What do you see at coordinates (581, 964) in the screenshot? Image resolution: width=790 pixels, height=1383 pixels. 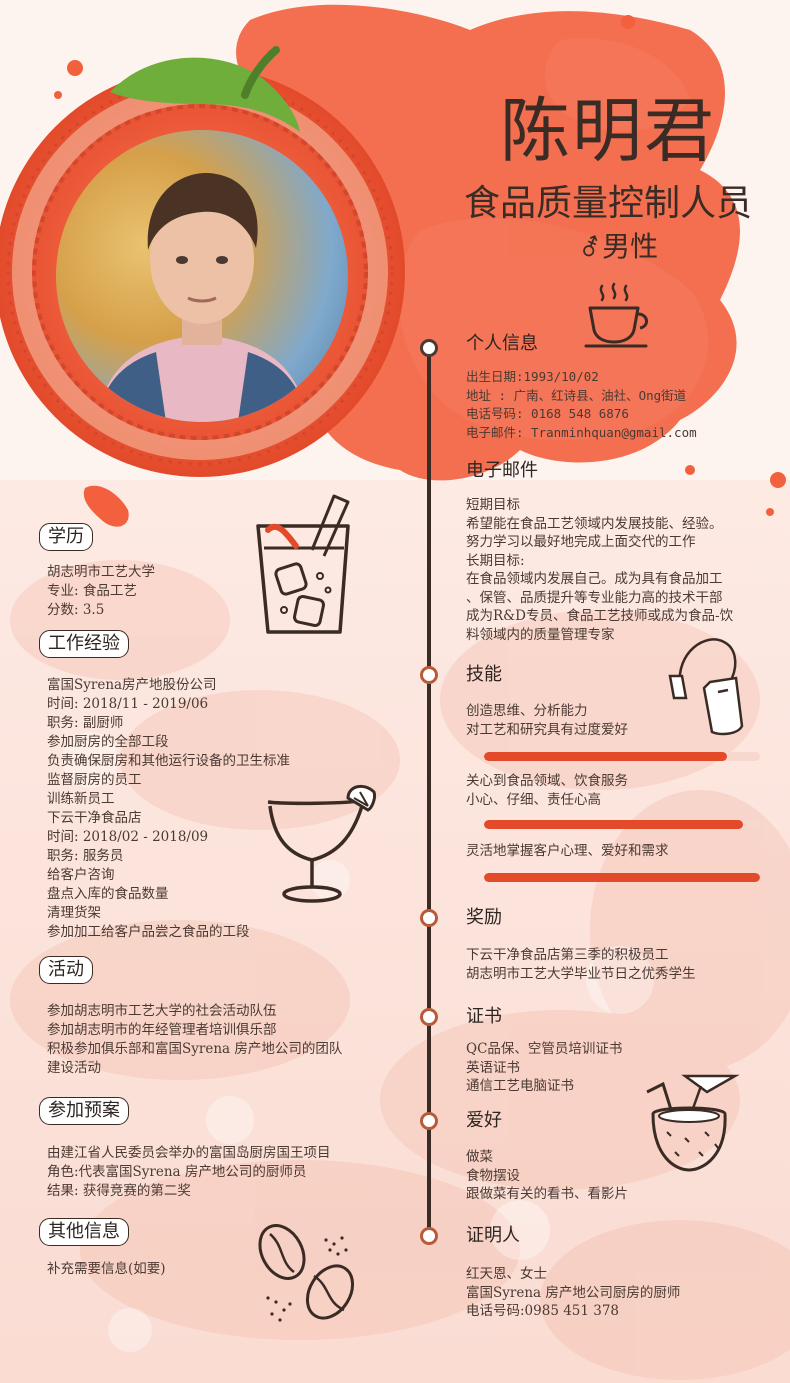 I see `awards-list: 下云干净食品店第三季的积极员工 胡志明市工艺大学毕业节日之优秀学生` at bounding box center [581, 964].